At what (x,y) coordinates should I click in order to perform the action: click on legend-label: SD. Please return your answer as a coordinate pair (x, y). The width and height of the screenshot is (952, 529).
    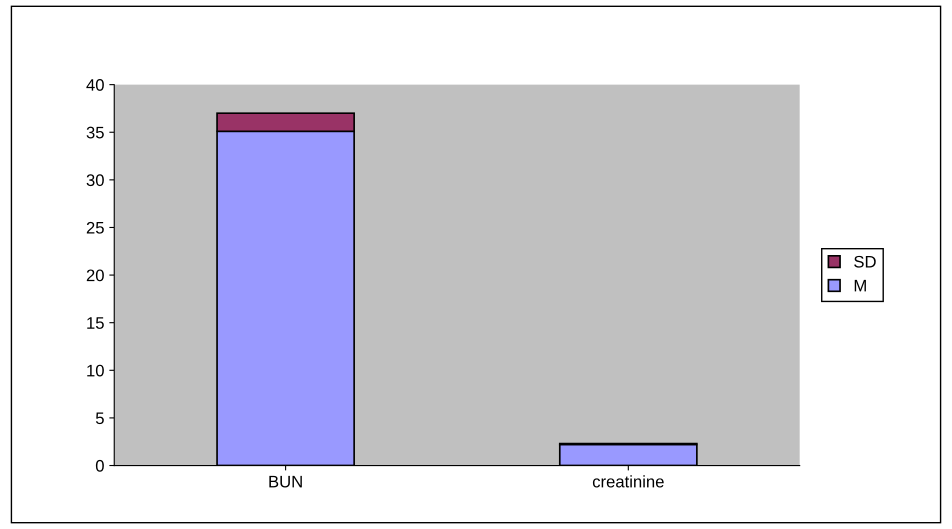
    Looking at the image, I should click on (865, 262).